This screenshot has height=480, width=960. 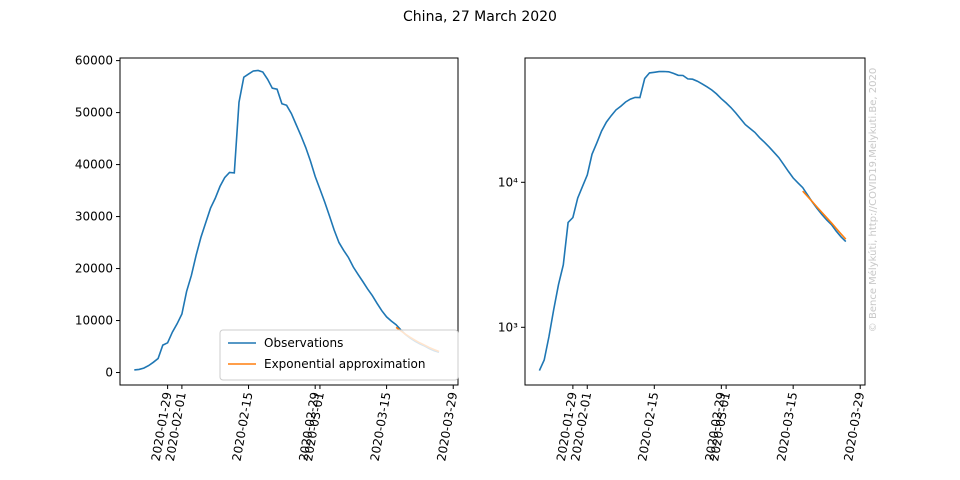 What do you see at coordinates (344, 364) in the screenshot?
I see `legend-label: Exponential approximation` at bounding box center [344, 364].